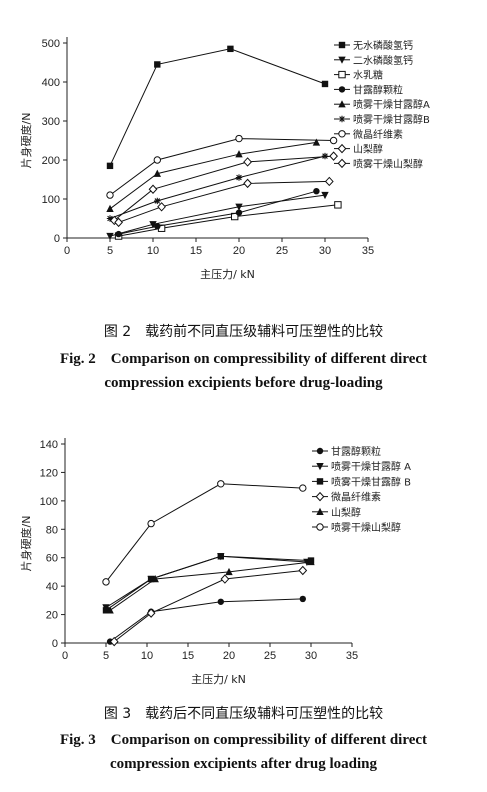 Image resolution: width=487 pixels, height=792 pixels. What do you see at coordinates (378, 134) in the screenshot?
I see `fig2-legend-label: 微晶纤维素` at bounding box center [378, 134].